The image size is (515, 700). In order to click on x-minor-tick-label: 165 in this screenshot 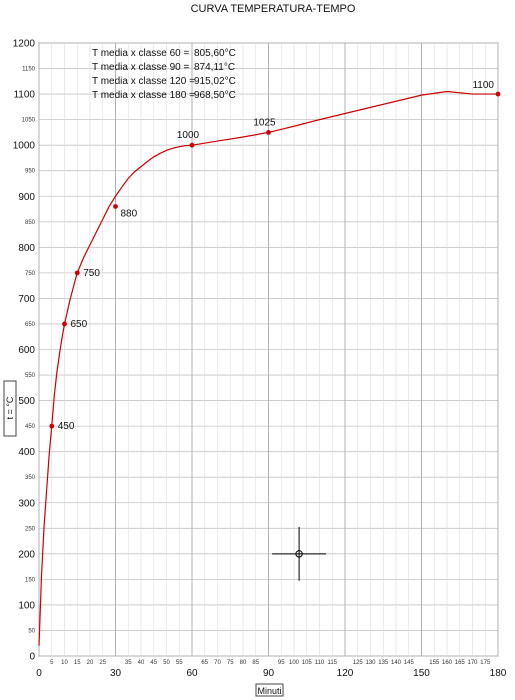, I will do `click(460, 663)`.